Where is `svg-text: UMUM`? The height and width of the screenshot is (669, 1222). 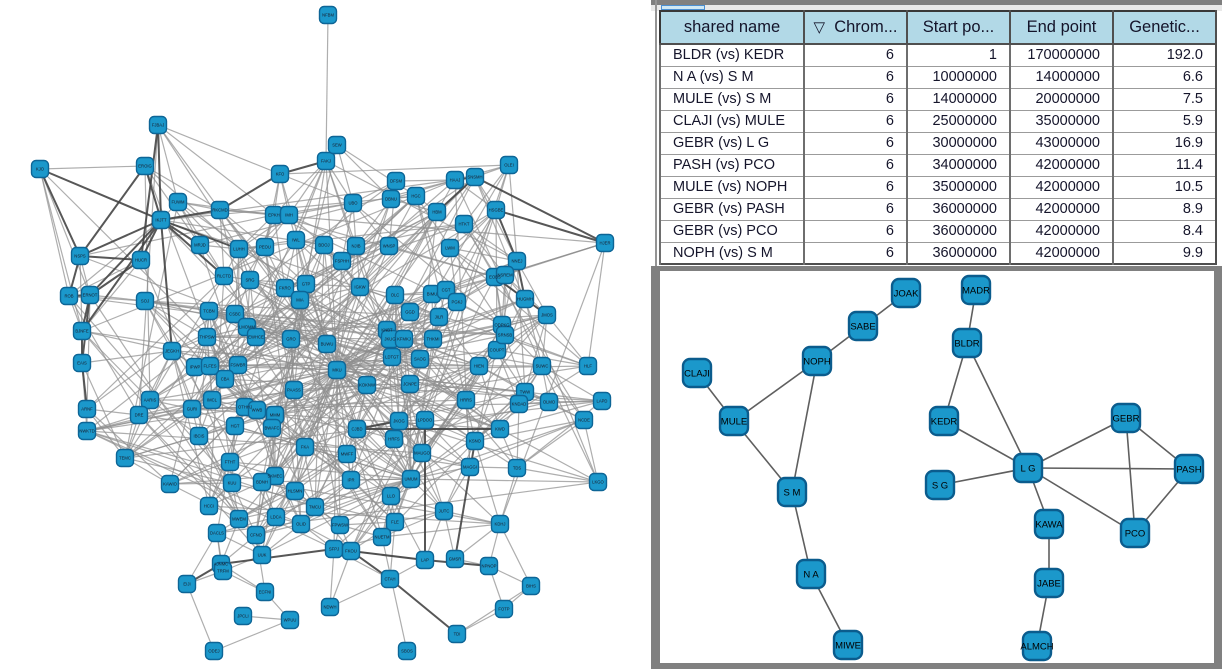
svg-text: UMUM is located at coordinates (411, 479).